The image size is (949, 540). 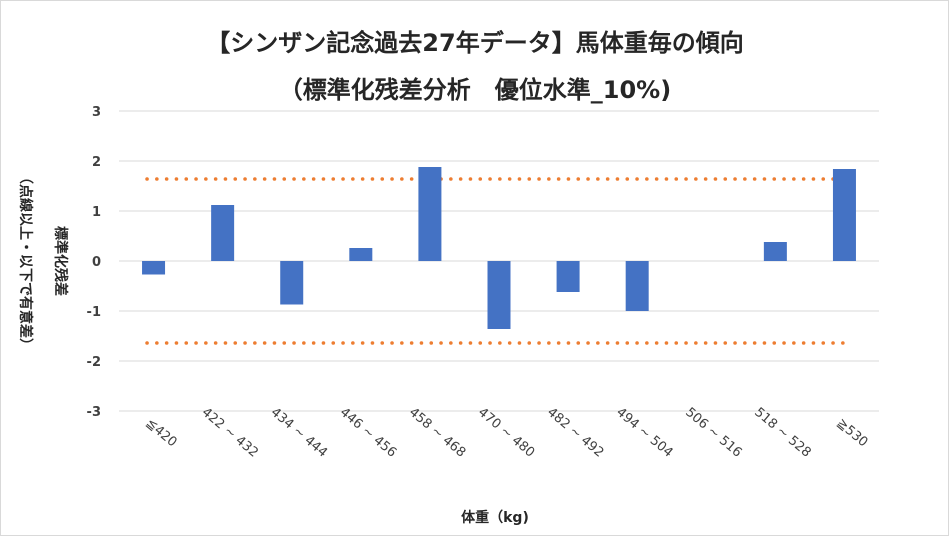 What do you see at coordinates (230, 433) in the screenshot?
I see `x-tick-label: 422 ~ 432` at bounding box center [230, 433].